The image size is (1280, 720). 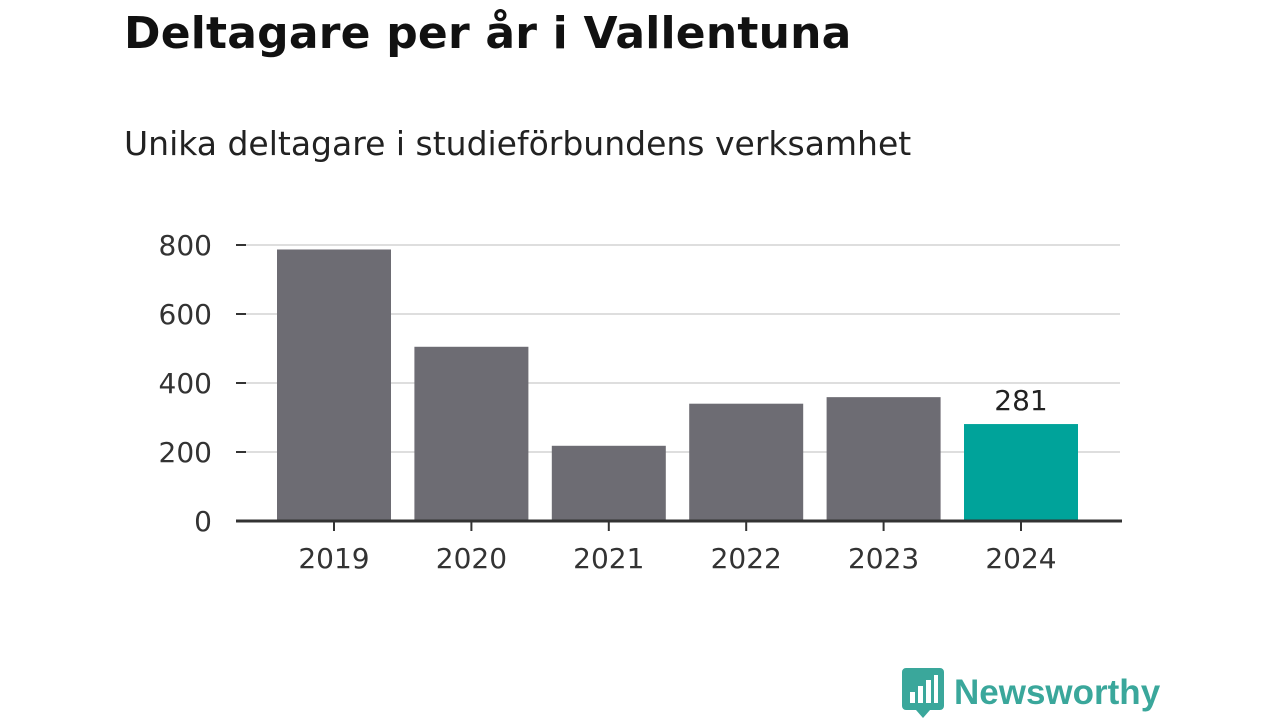 What do you see at coordinates (883, 459) in the screenshot?
I see `bar-2023` at bounding box center [883, 459].